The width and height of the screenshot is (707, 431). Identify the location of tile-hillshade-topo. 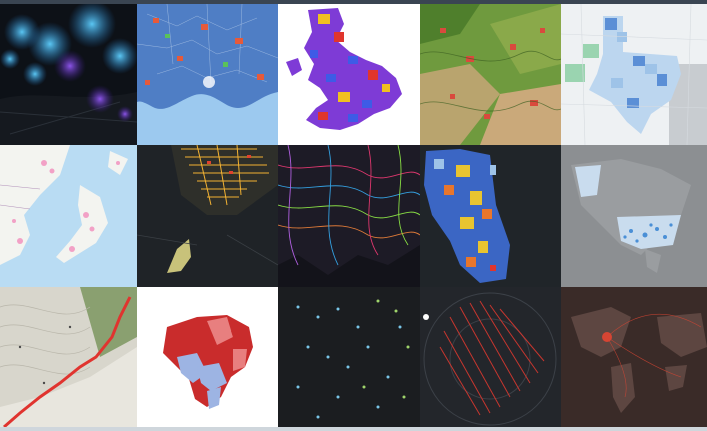
(68, 359).